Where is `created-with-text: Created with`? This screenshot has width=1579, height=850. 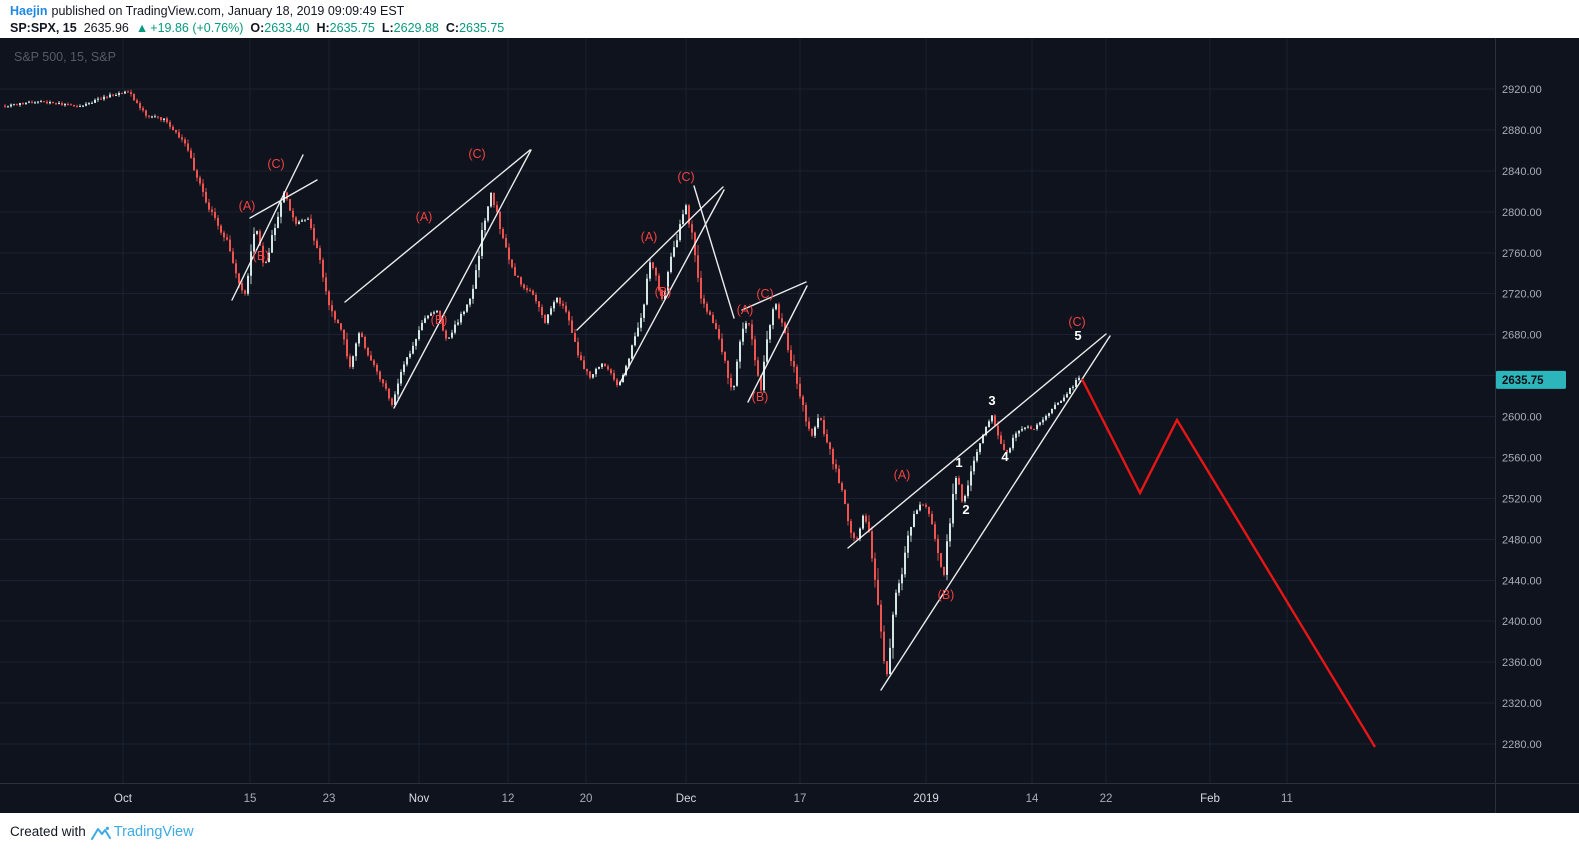
created-with-text: Created with is located at coordinates (48, 831).